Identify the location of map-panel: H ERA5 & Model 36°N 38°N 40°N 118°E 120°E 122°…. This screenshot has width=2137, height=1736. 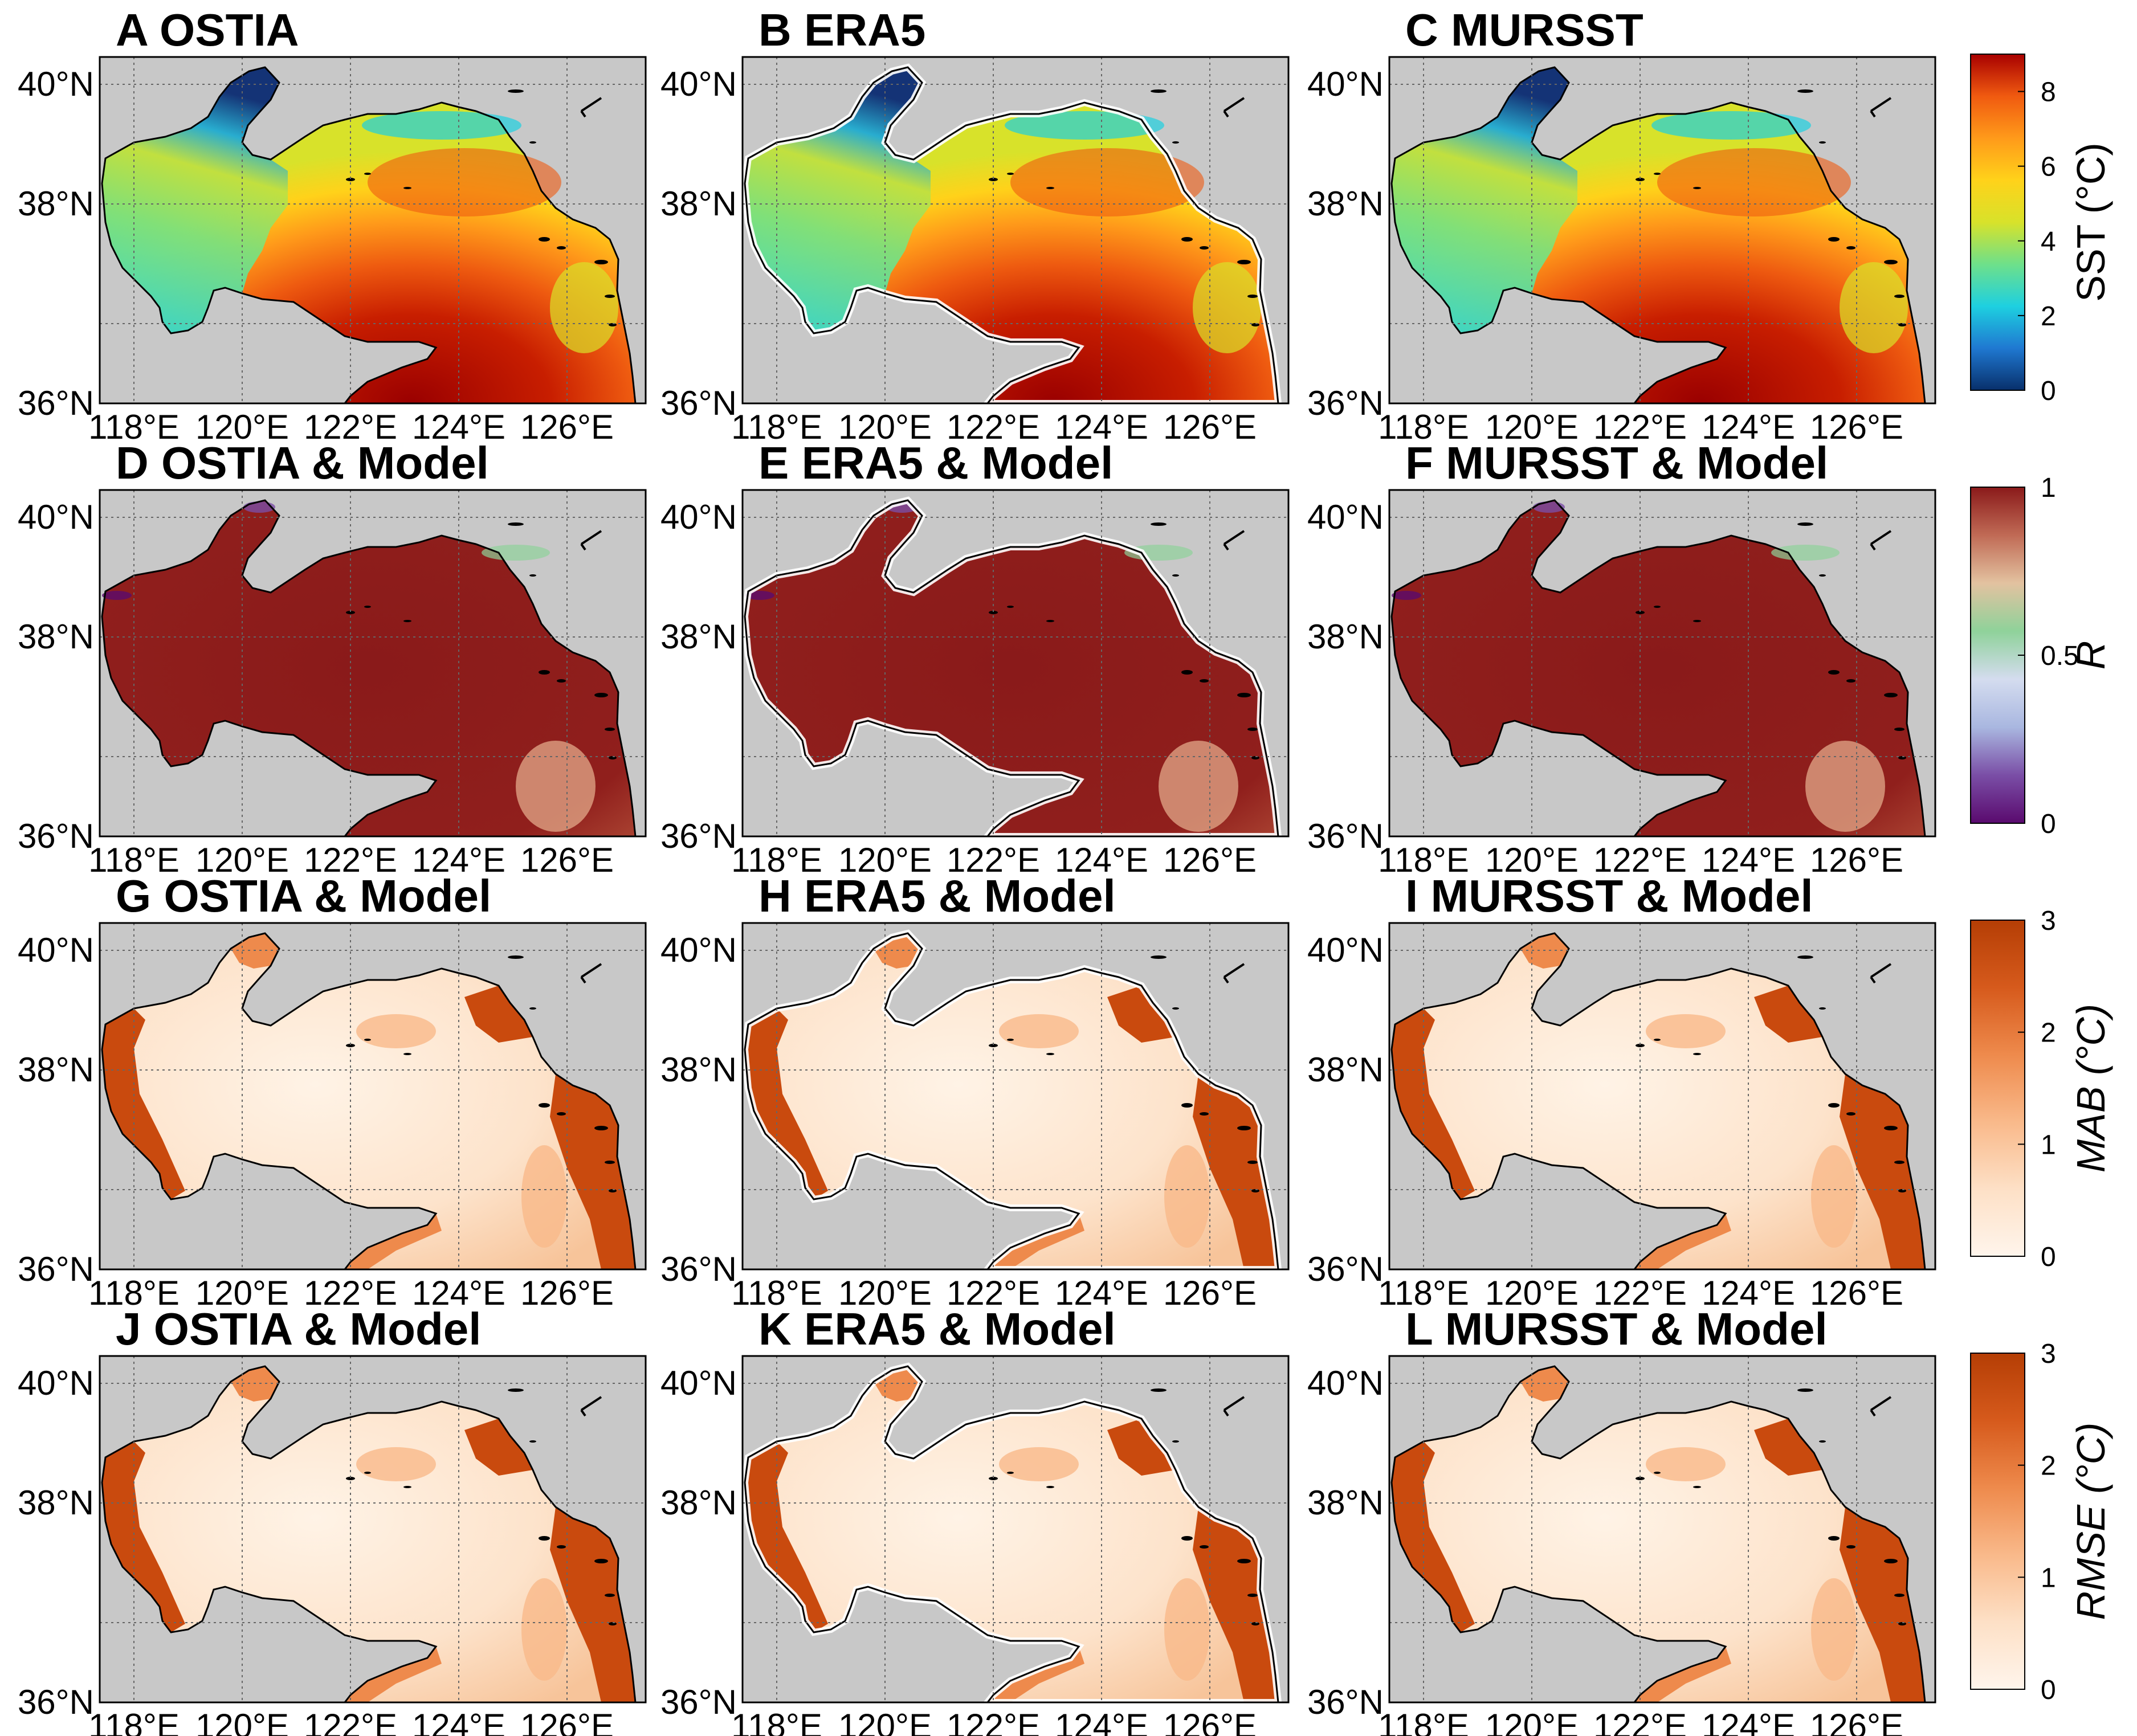
(975, 1091).